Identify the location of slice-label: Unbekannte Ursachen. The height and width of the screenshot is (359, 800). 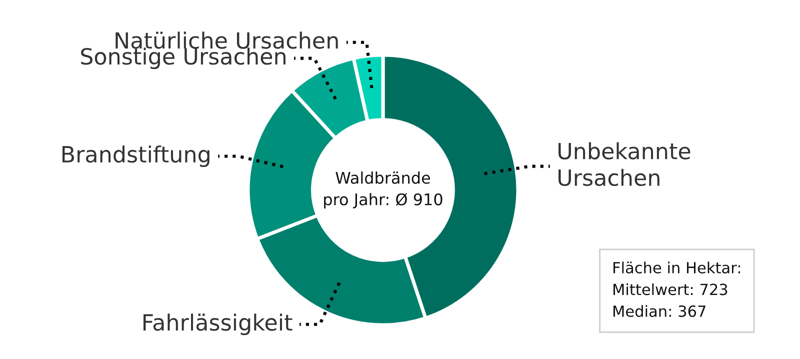
(624, 164).